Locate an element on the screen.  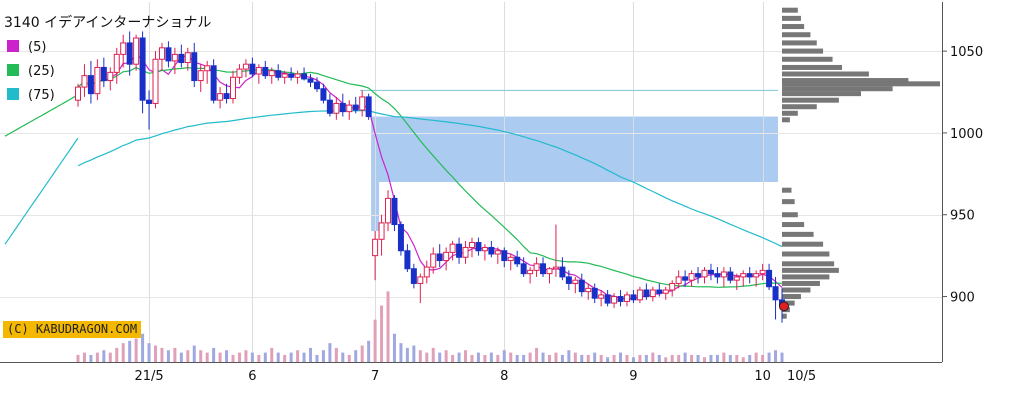
x-tick-label: 6 is located at coordinates (252, 376).